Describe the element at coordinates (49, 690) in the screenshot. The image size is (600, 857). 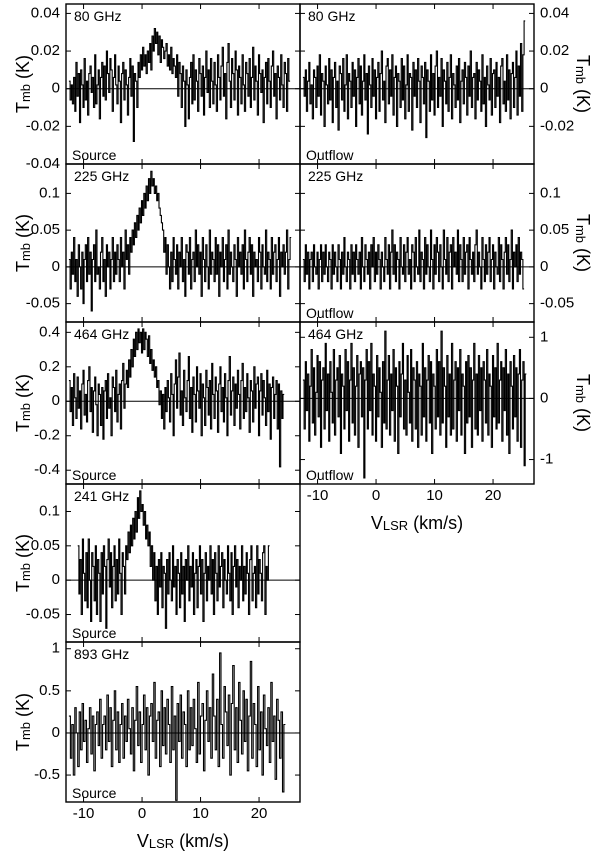
I see `y-tick-label: 0.5` at that location.